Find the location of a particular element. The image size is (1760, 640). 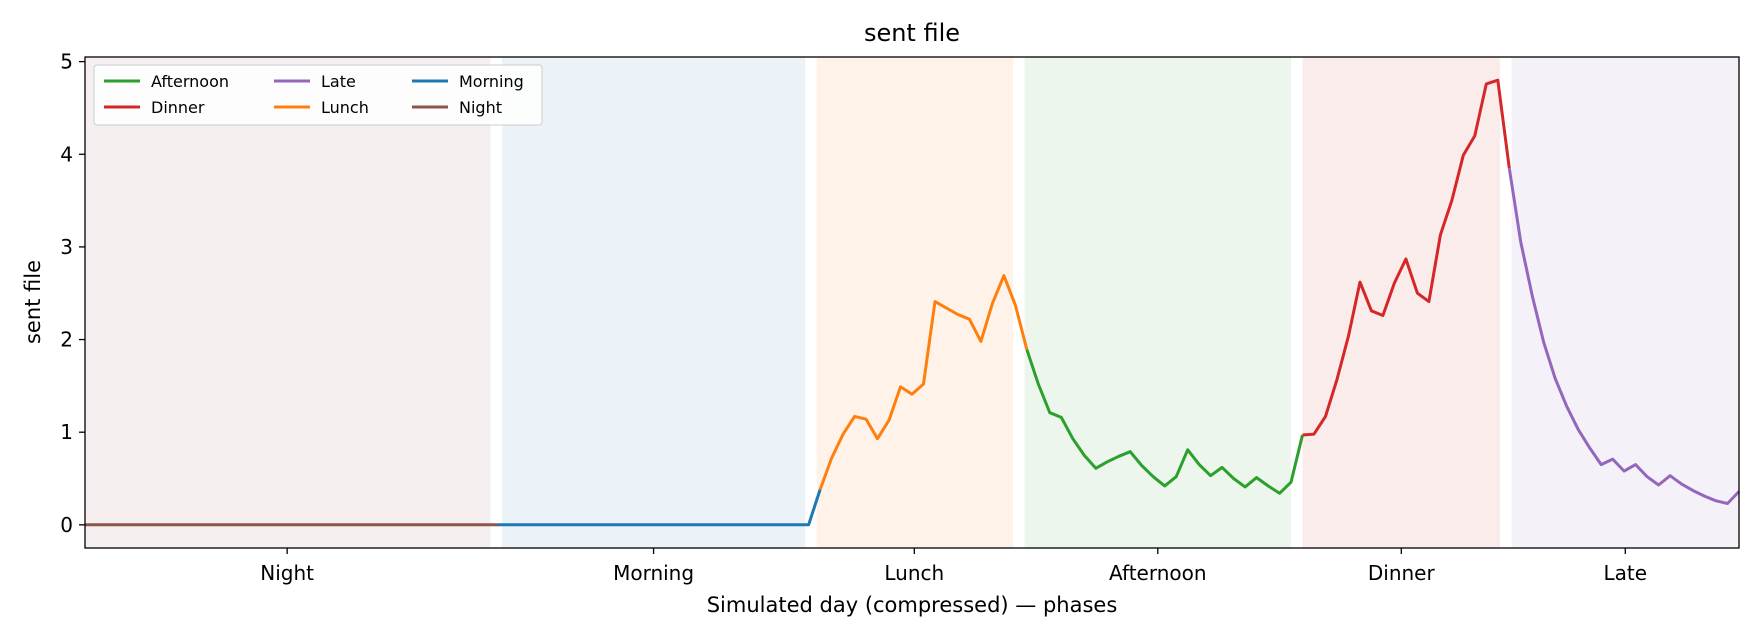

x-tick-label-afternoon: Afternoon is located at coordinates (1158, 573).